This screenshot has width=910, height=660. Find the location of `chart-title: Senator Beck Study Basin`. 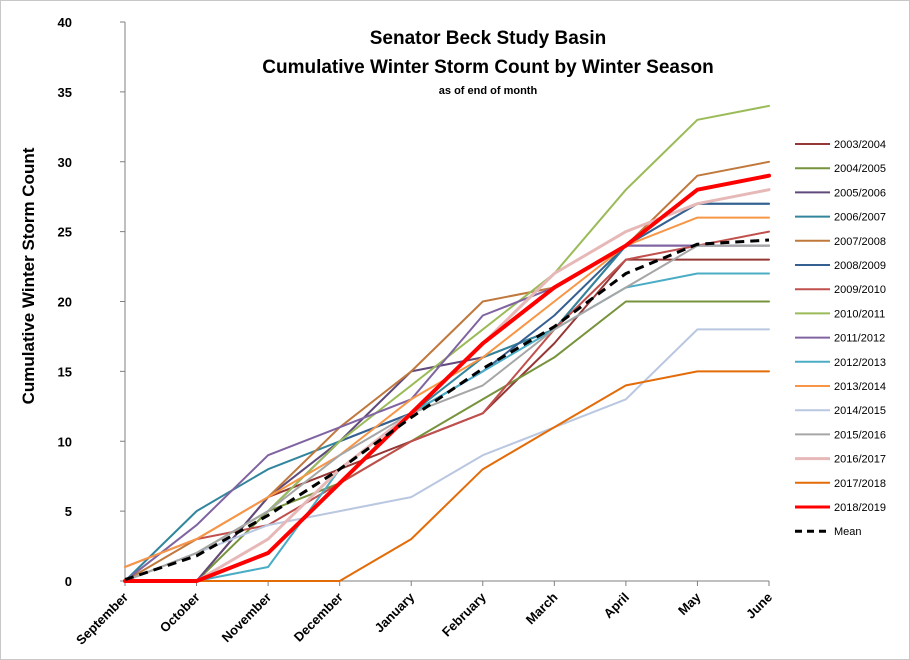

chart-title: Senator Beck Study Basin is located at coordinates (488, 38).